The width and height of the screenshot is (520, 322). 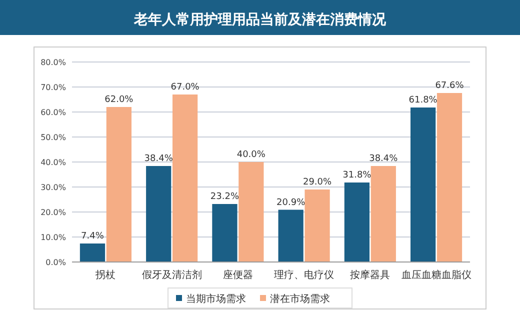 I want to click on data-label: 40.0%, so click(x=251, y=155).